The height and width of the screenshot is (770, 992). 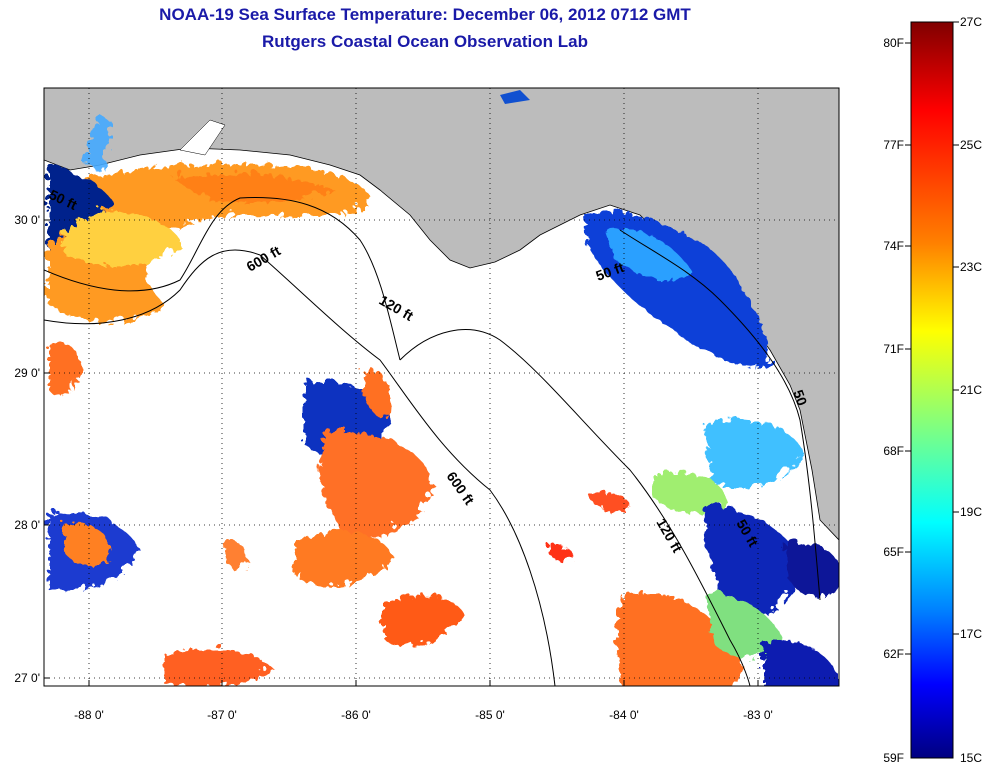 What do you see at coordinates (27, 525) in the screenshot?
I see `lat-tick-label: 28 0'` at bounding box center [27, 525].